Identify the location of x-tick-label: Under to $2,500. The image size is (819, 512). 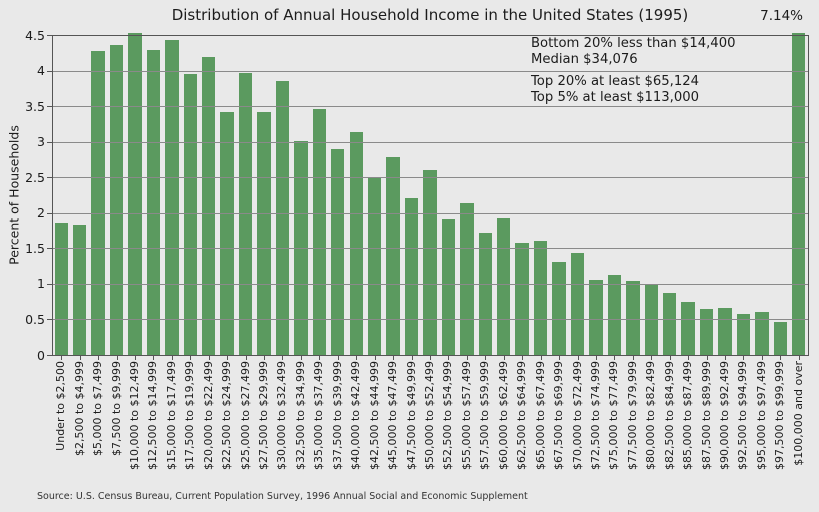
(61, 406).